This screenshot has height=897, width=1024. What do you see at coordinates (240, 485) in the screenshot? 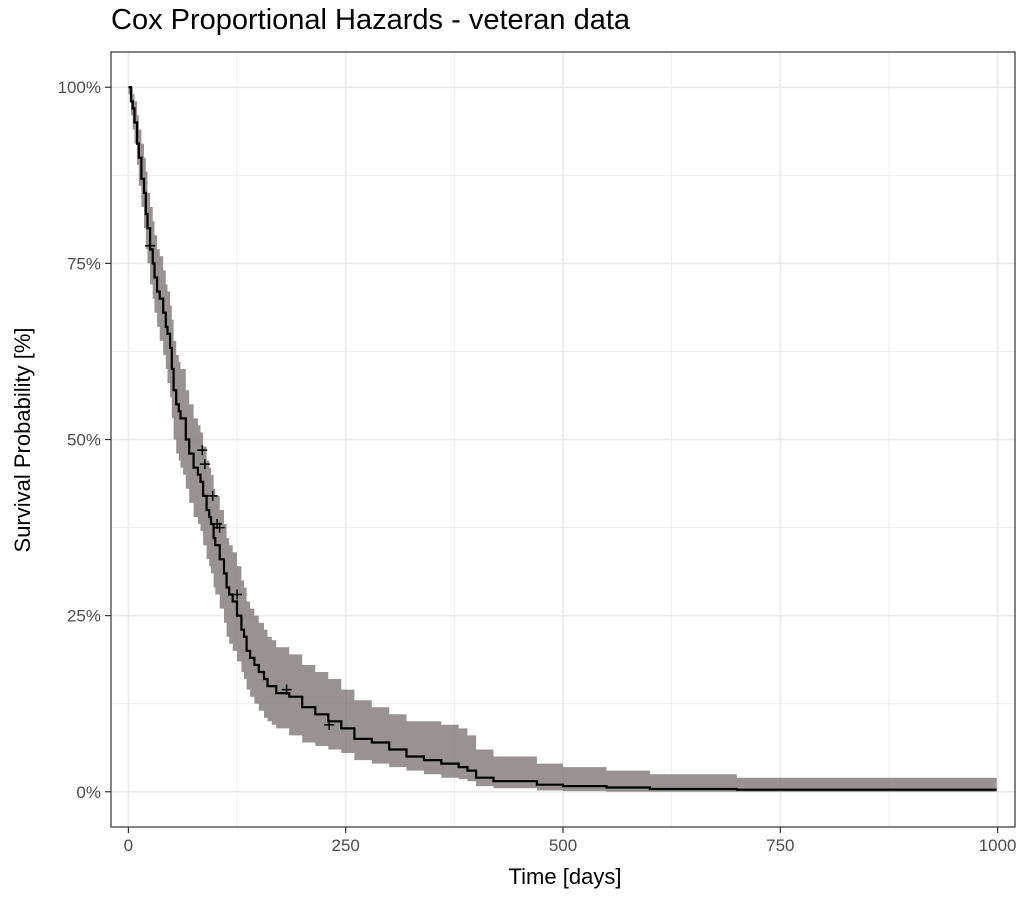
I see `censor-marks-layer` at bounding box center [240, 485].